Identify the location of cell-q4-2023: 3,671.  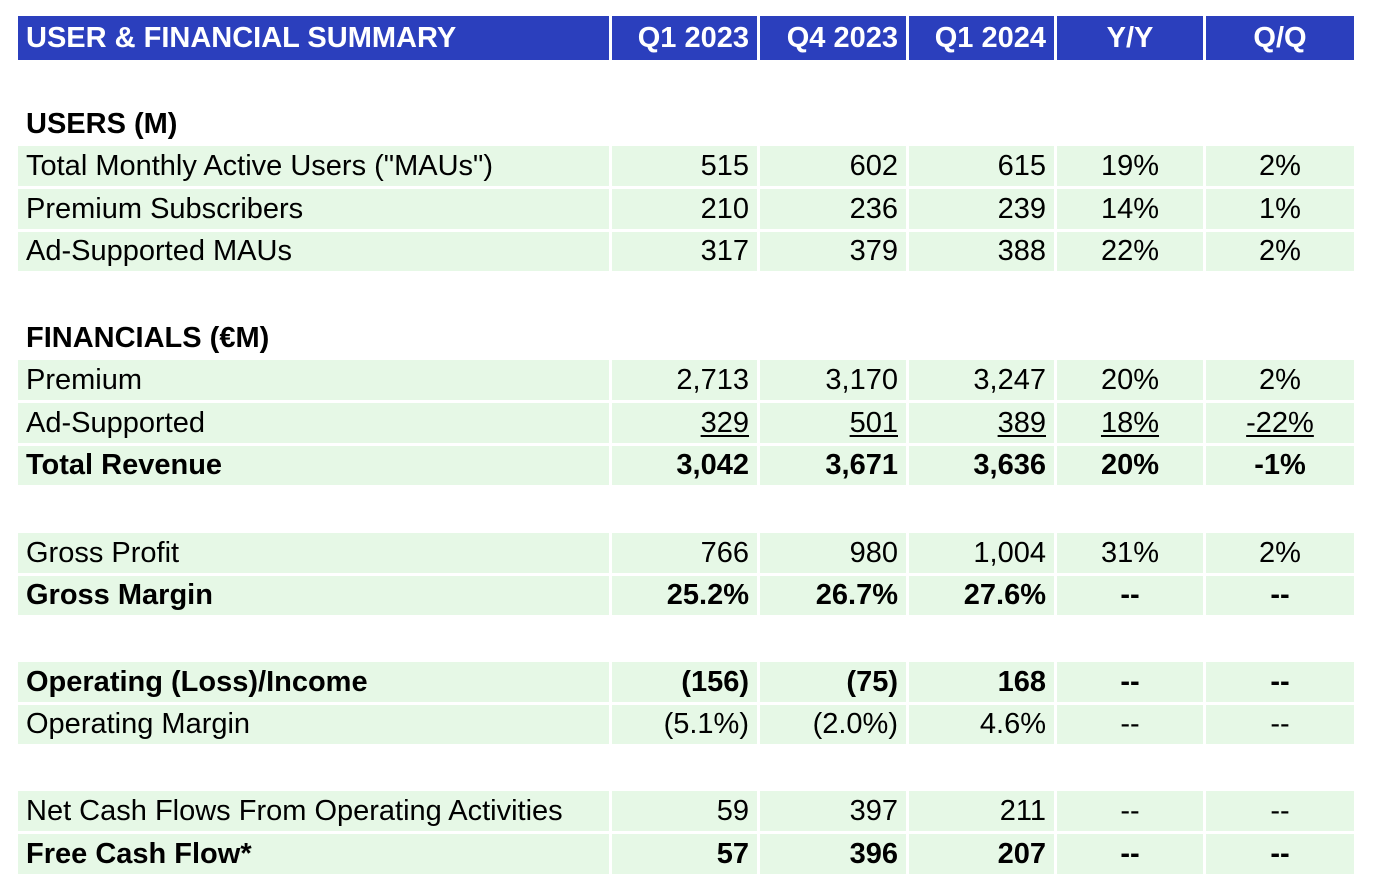
(834, 465).